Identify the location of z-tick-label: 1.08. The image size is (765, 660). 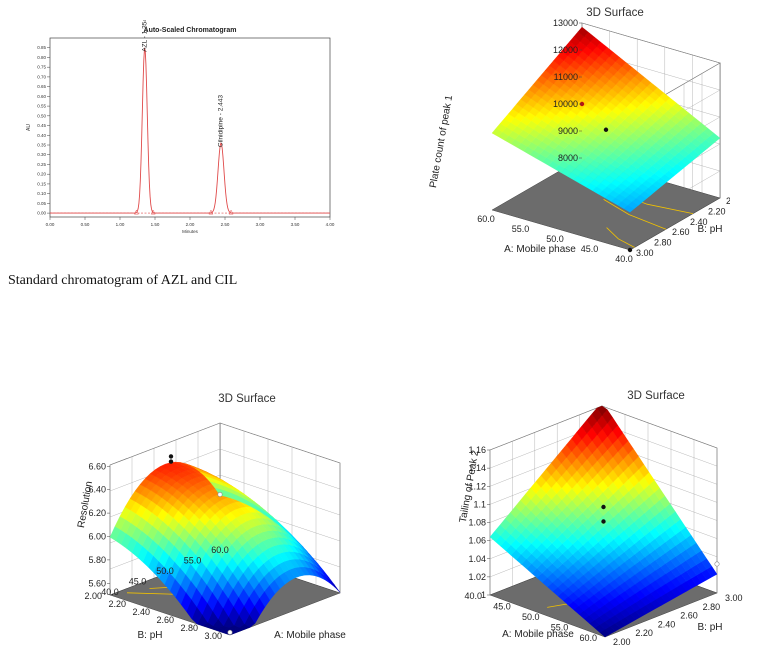
(477, 523).